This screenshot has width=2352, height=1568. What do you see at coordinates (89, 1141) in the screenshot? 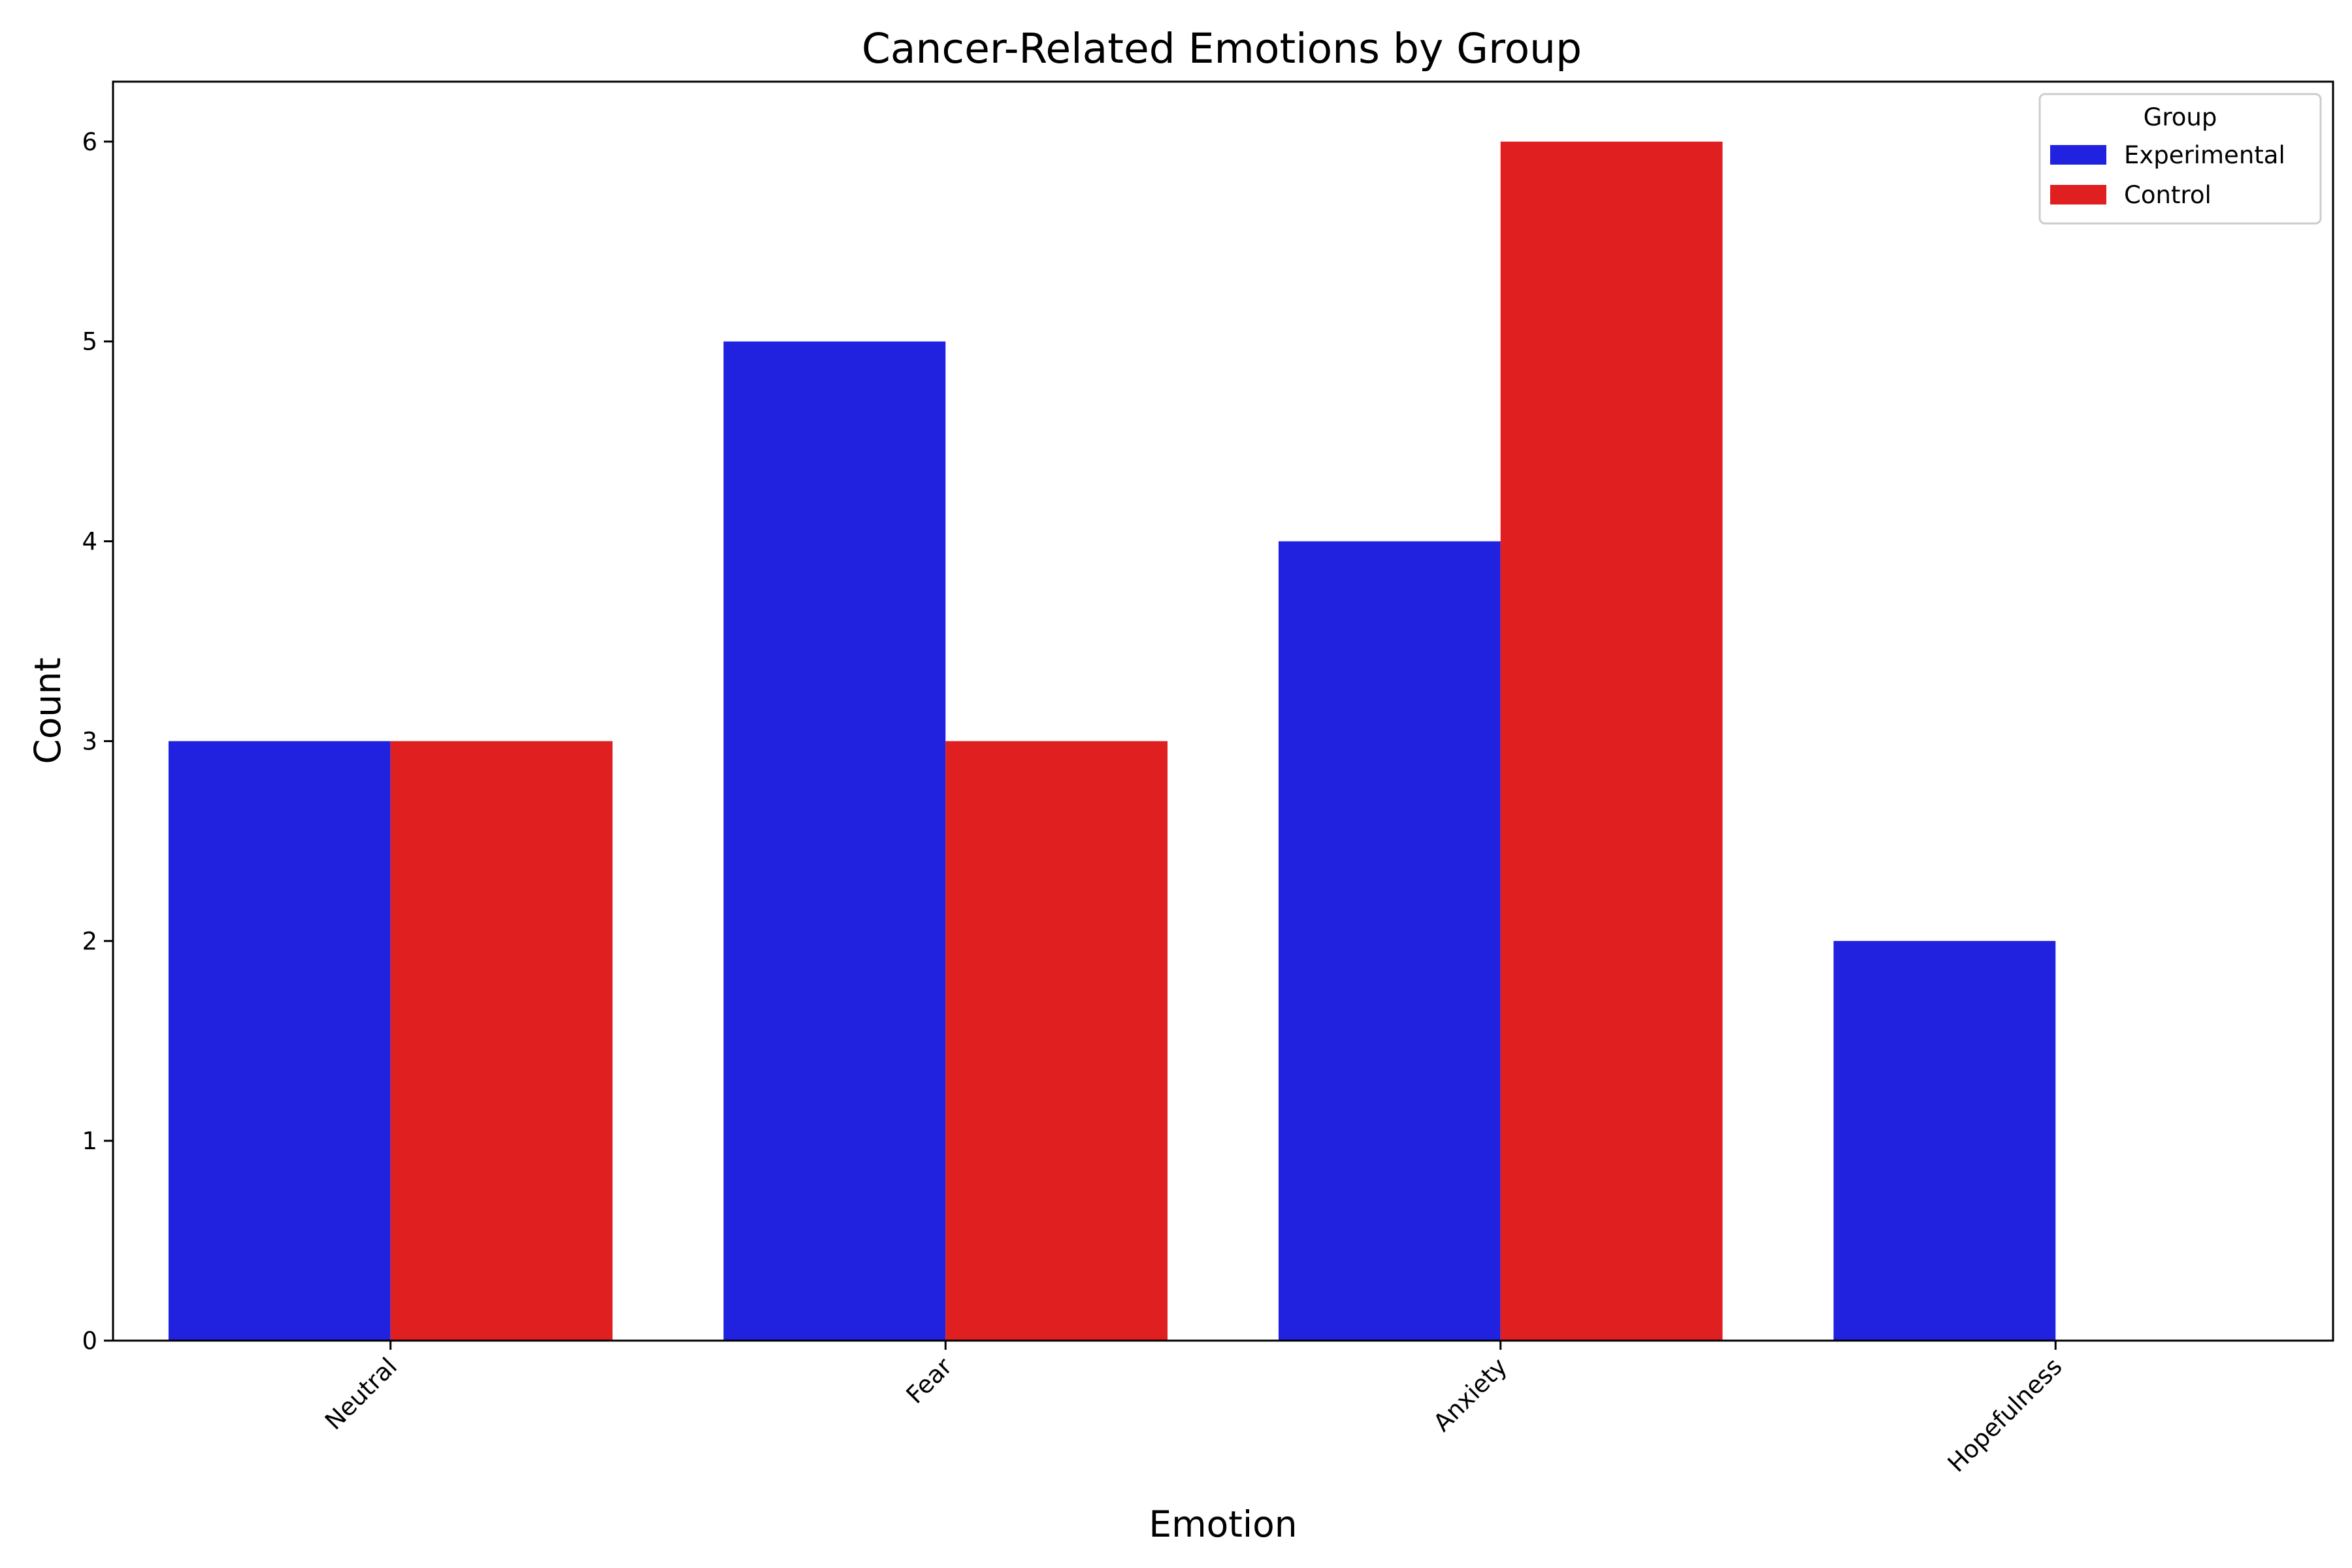
I see `y-tick-label: 1` at bounding box center [89, 1141].